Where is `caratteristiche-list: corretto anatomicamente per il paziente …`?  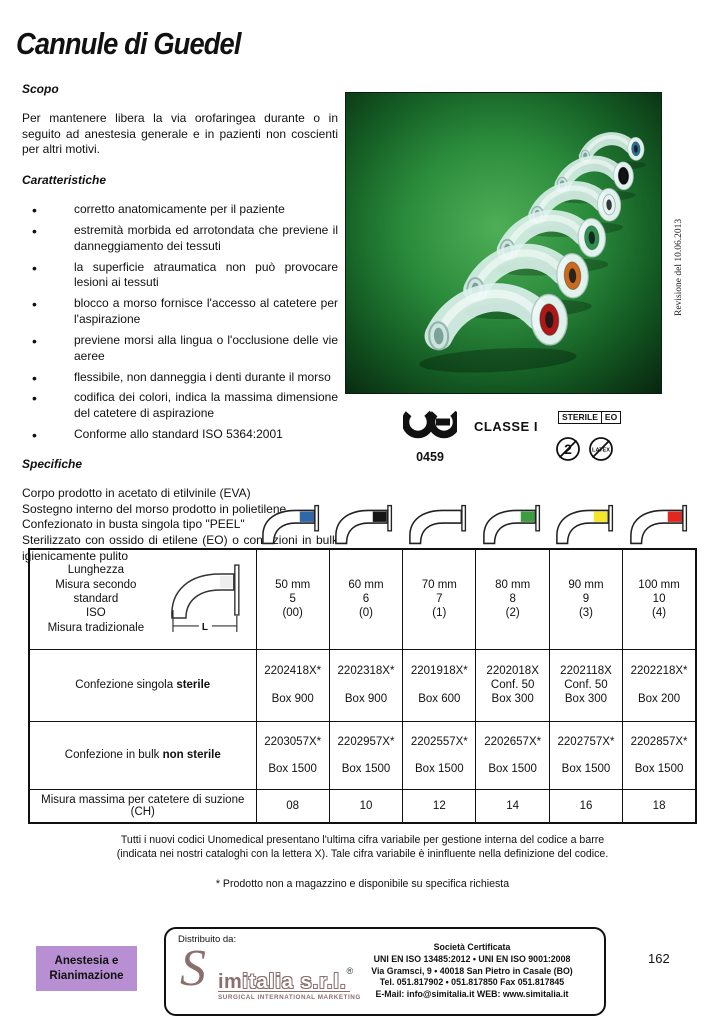
caratteristiche-list: corretto anatomicamente per il paziente … is located at coordinates (180, 322).